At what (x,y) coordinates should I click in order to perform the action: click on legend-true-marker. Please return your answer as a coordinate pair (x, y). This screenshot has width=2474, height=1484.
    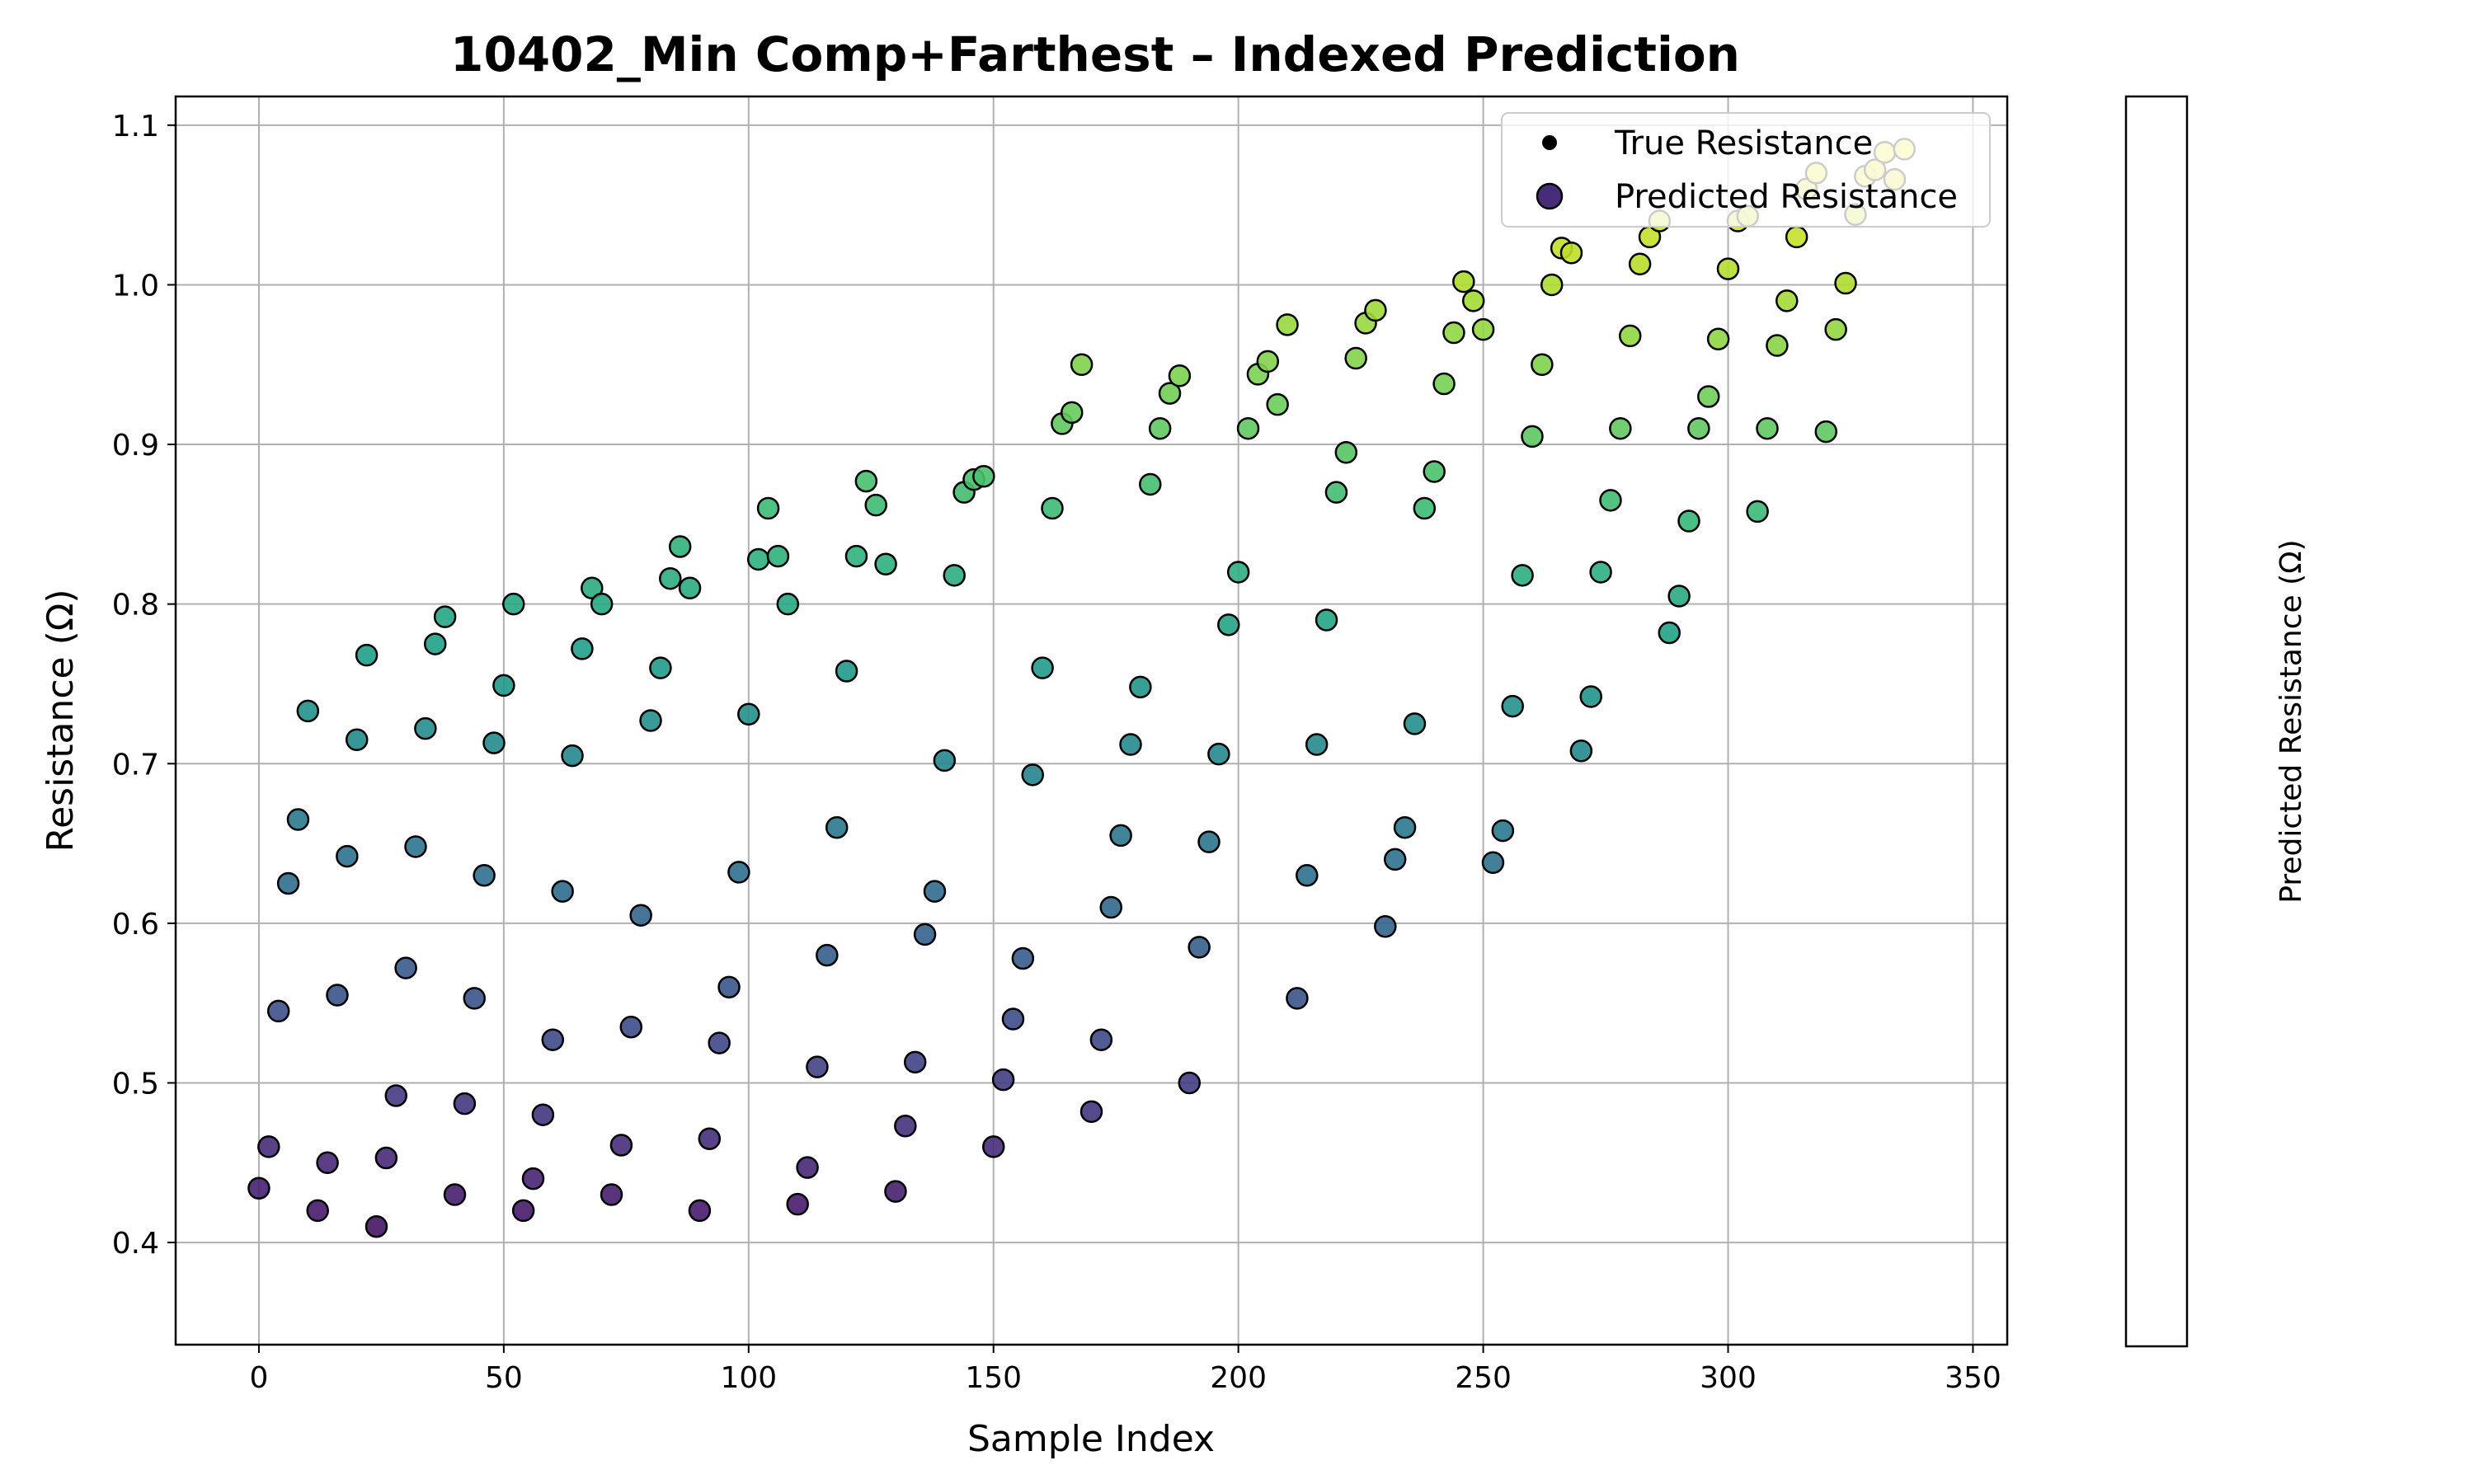
    Looking at the image, I should click on (1549, 142).